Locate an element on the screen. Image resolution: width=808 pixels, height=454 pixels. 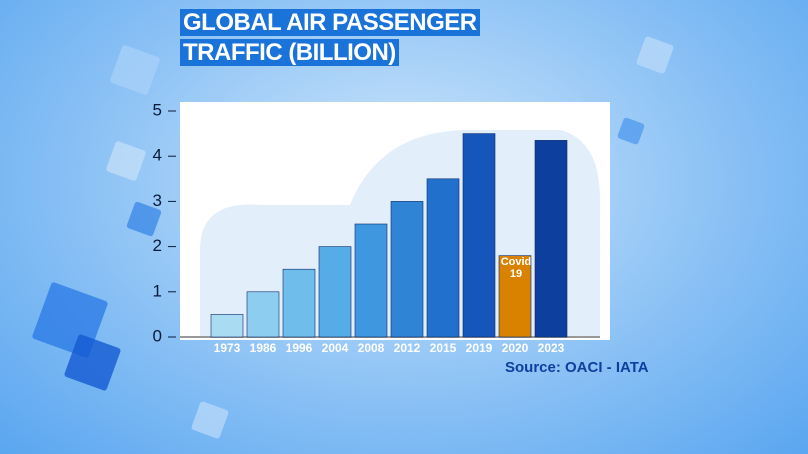
x-tick-label: 1996 is located at coordinates (299, 348).